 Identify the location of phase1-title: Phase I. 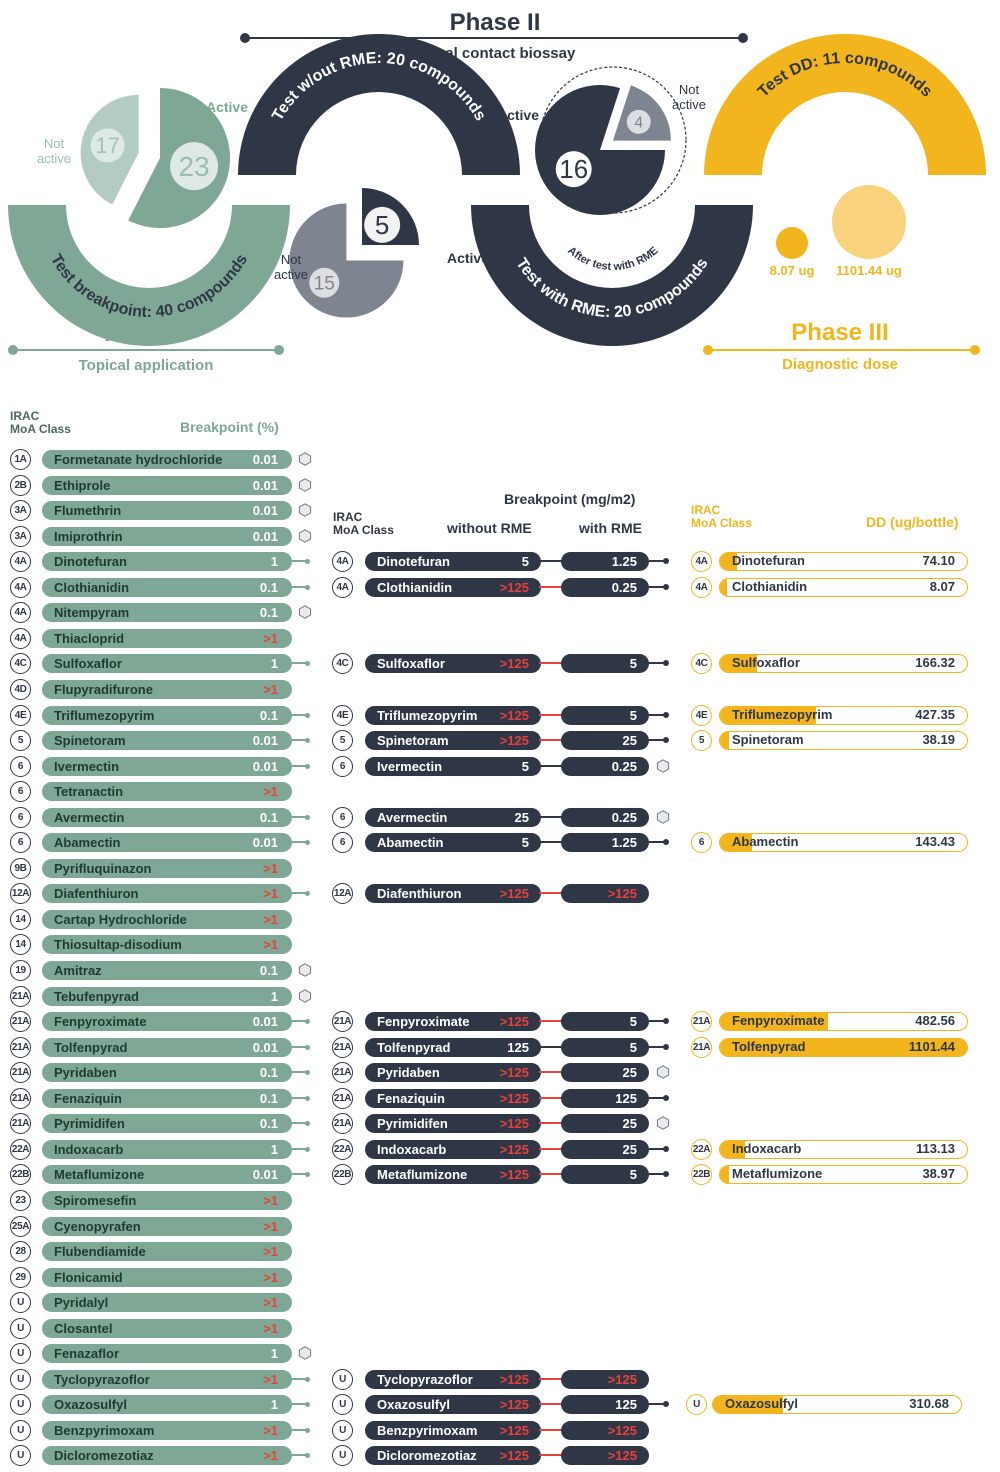
(146, 333).